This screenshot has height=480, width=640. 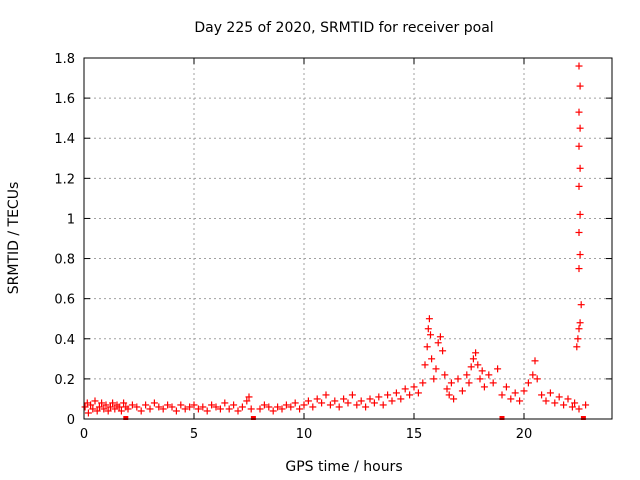 What do you see at coordinates (64, 179) in the screenshot?
I see `y-tick-label: 1.2` at bounding box center [64, 179].